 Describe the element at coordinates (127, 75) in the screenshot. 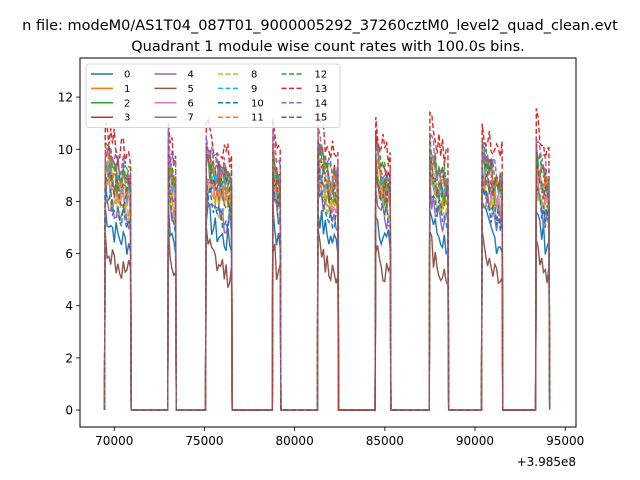

I see `legend-label-0: 0` at that location.